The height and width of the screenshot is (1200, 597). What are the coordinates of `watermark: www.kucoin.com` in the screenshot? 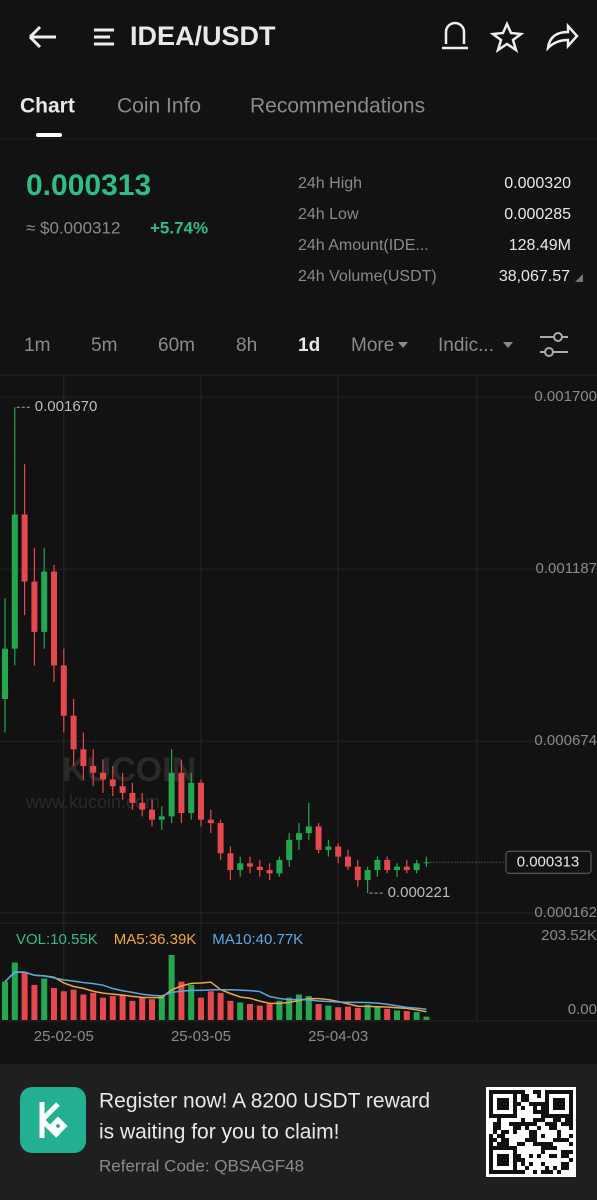 It's located at (92, 802).